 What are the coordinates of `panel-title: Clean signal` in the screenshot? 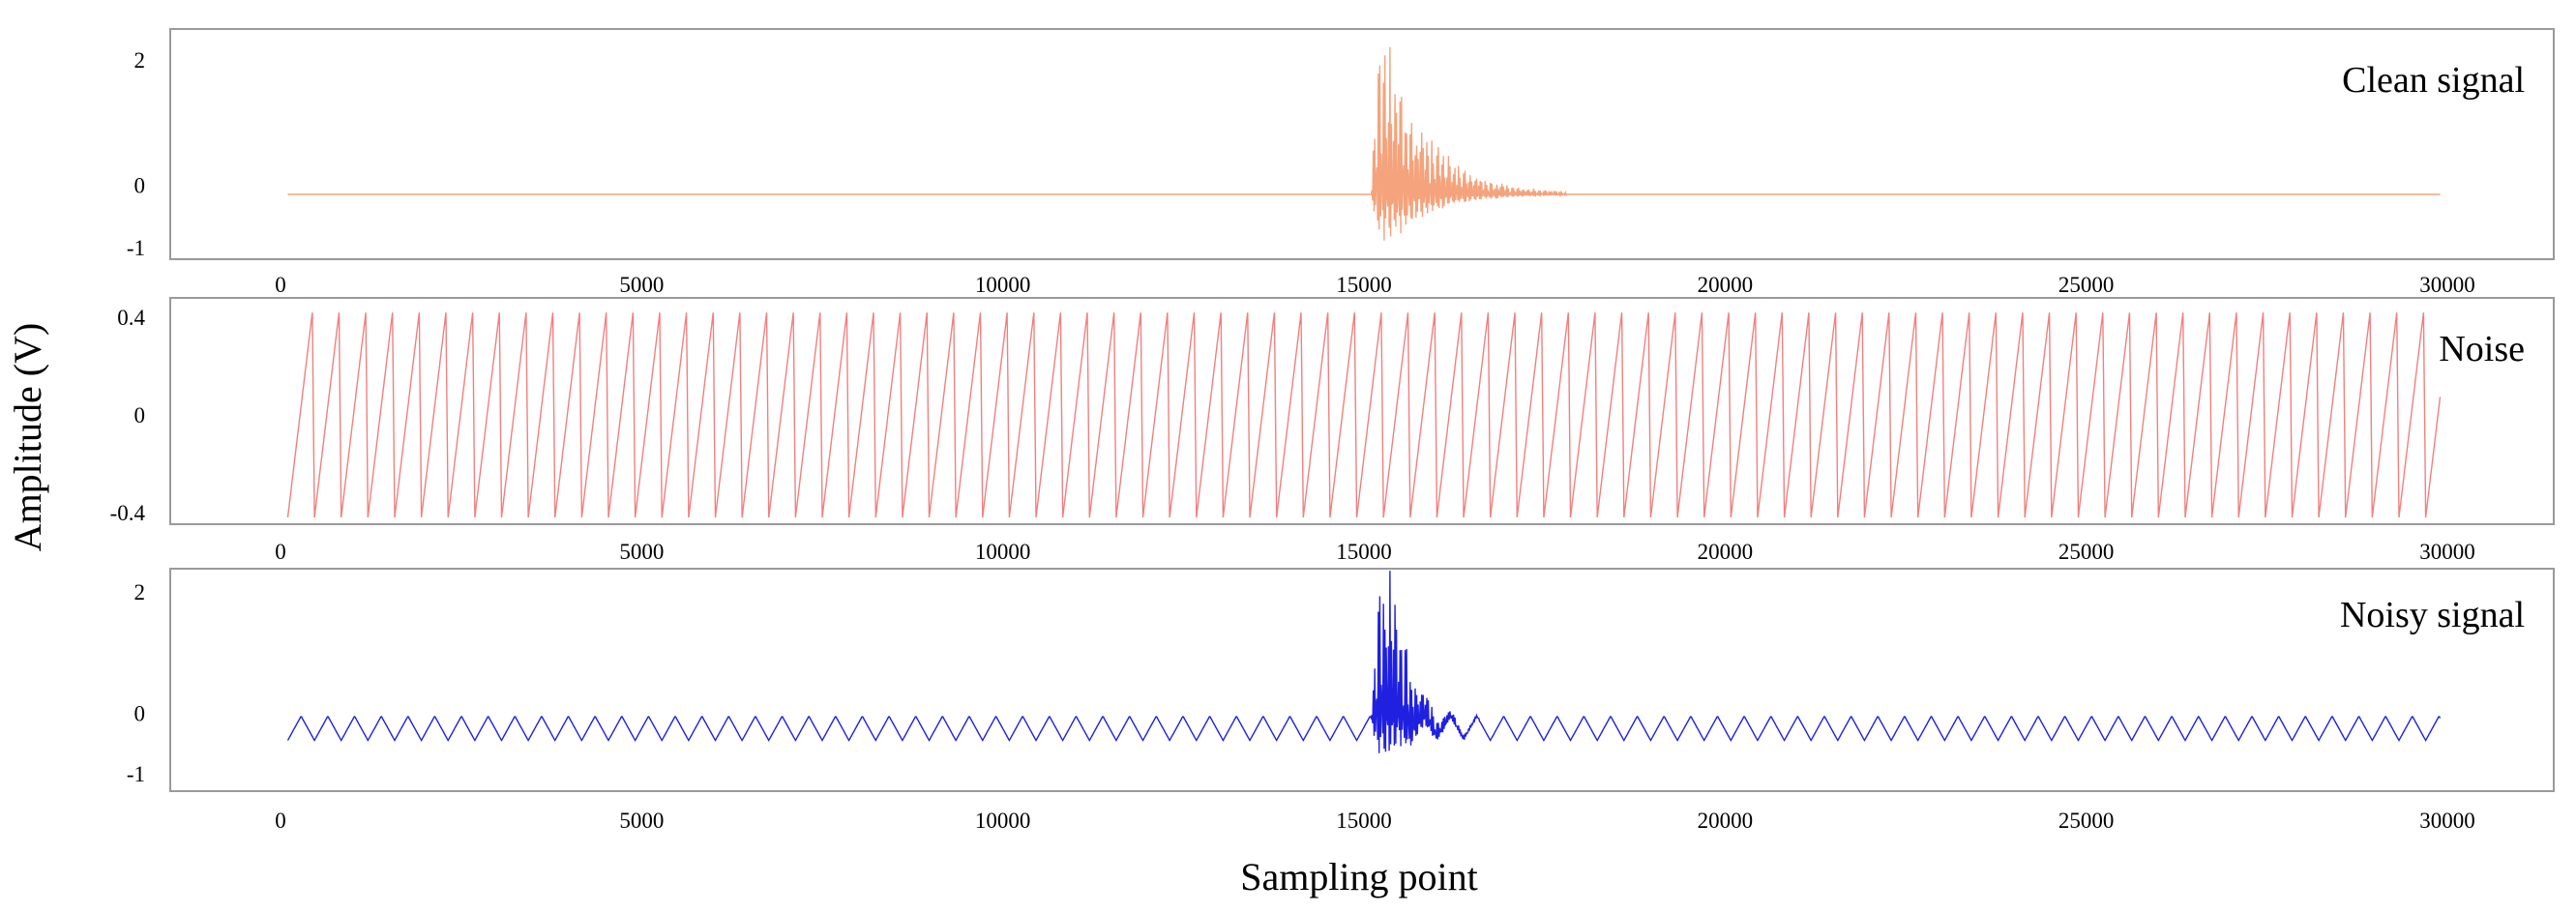 It's located at (2433, 80).